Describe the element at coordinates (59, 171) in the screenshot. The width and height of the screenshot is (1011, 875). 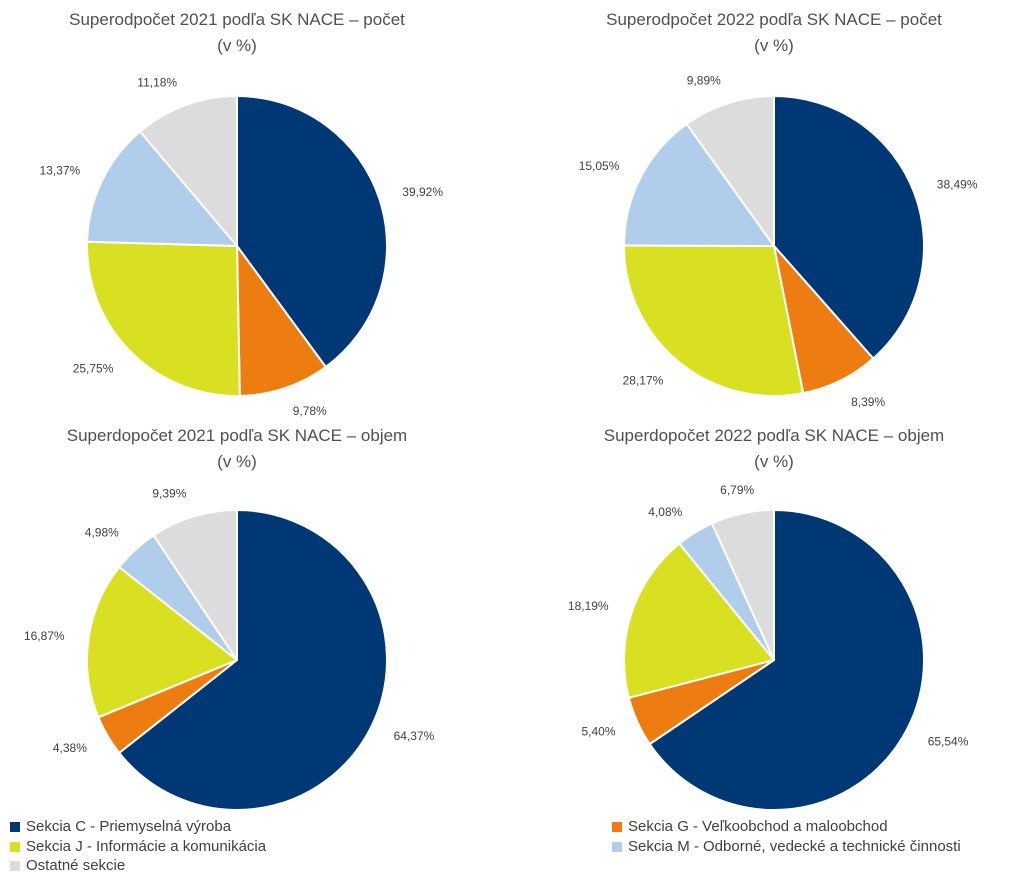
I see `data-label-2021-pocet-sekcia-m: 13,37%` at that location.